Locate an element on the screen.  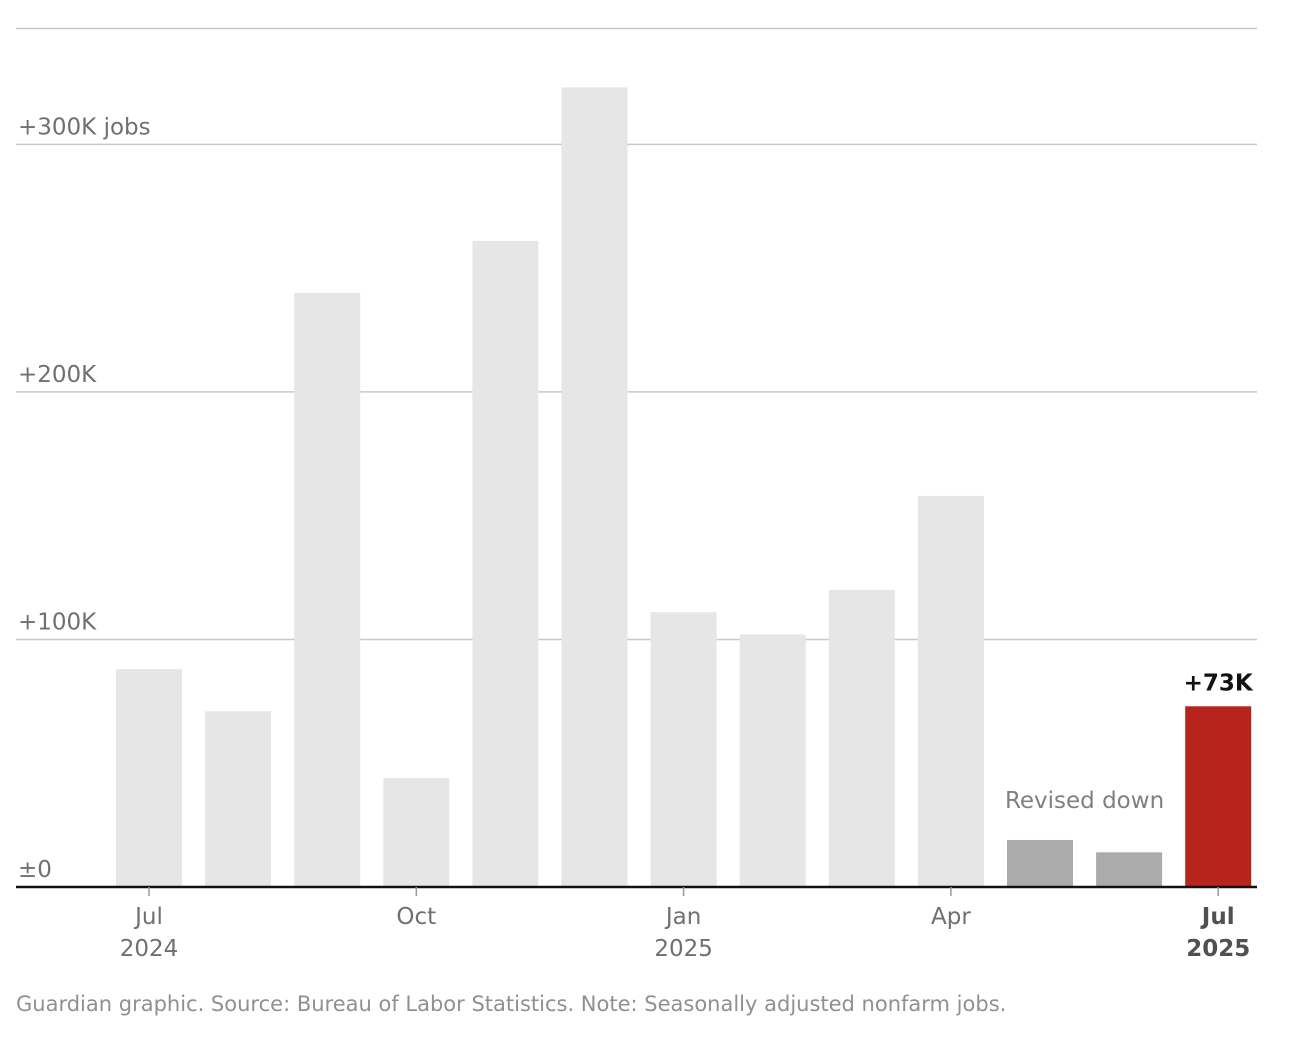
y-tick-label: +300K jobs is located at coordinates (84, 127).